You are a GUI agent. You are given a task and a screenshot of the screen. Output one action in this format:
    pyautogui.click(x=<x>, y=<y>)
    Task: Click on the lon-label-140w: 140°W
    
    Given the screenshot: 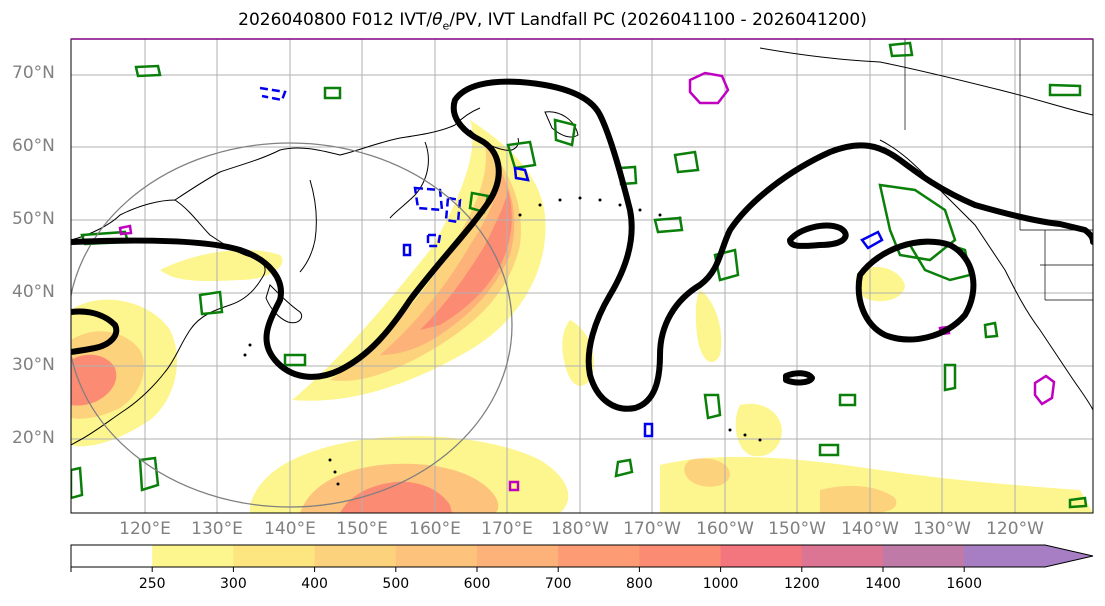 What is the action you would take?
    pyautogui.click(x=870, y=529)
    